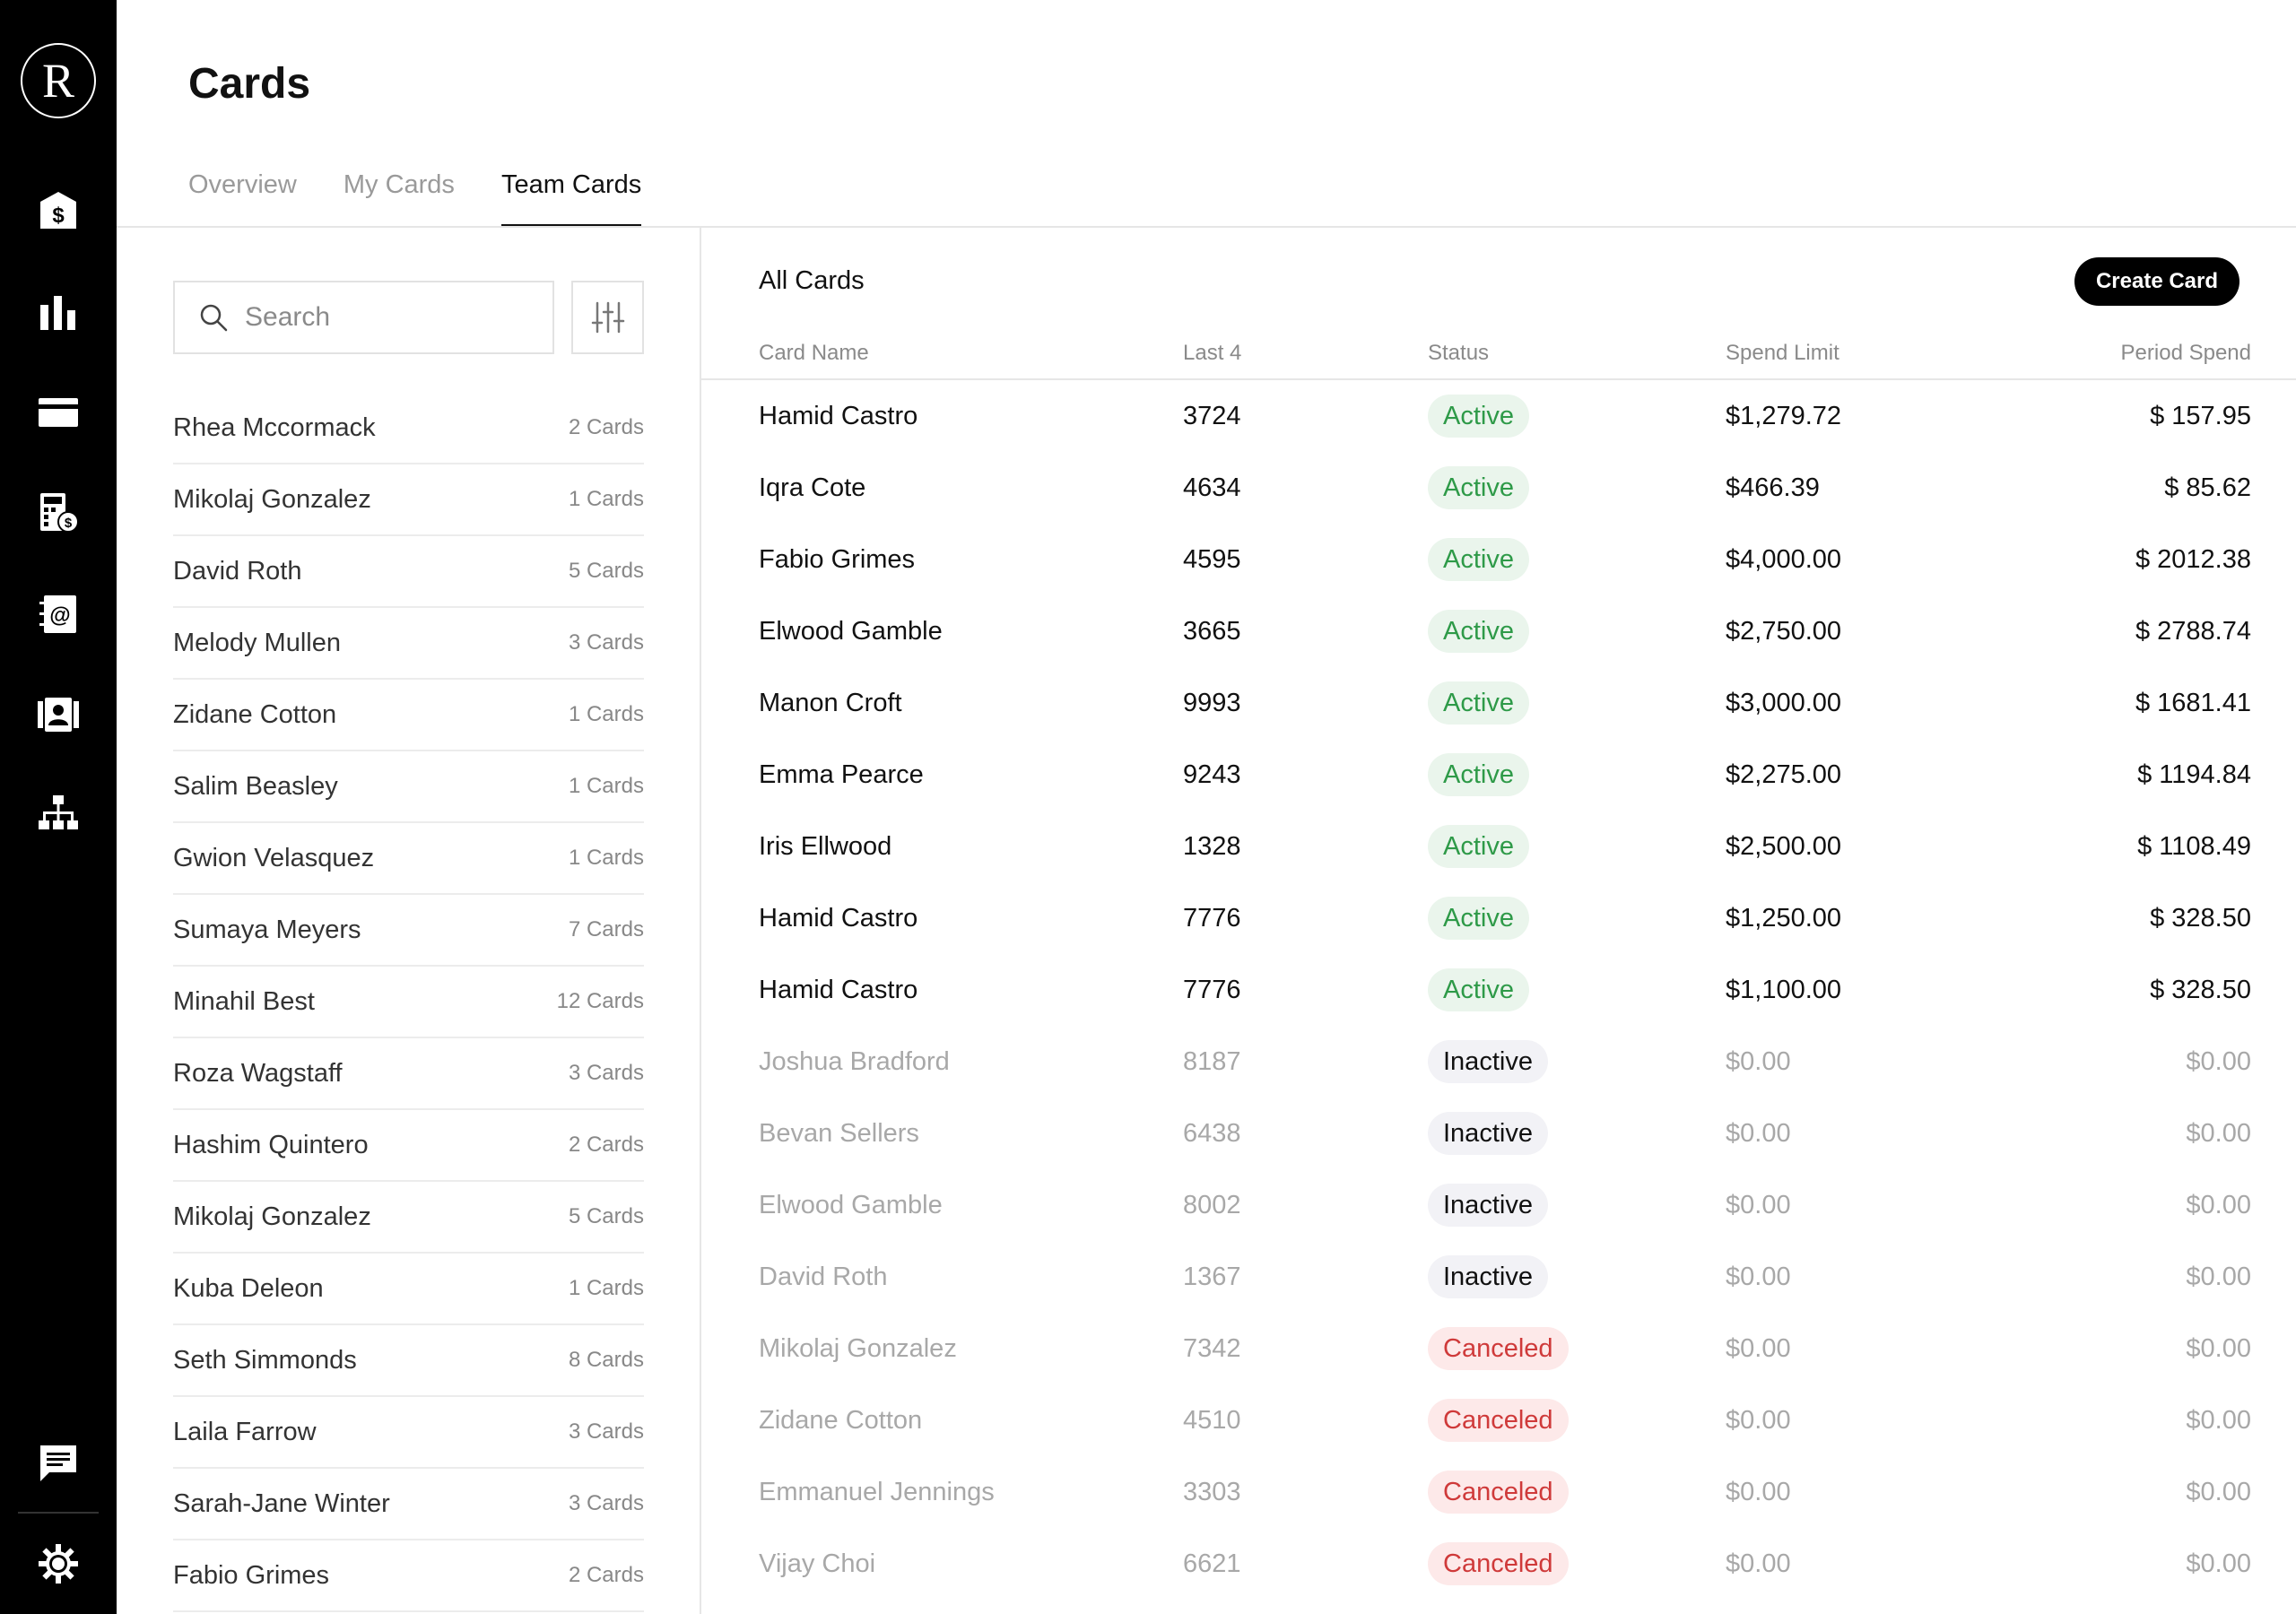 The width and height of the screenshot is (2296, 1614). What do you see at coordinates (388, 317) in the screenshot?
I see `search-input` at bounding box center [388, 317].